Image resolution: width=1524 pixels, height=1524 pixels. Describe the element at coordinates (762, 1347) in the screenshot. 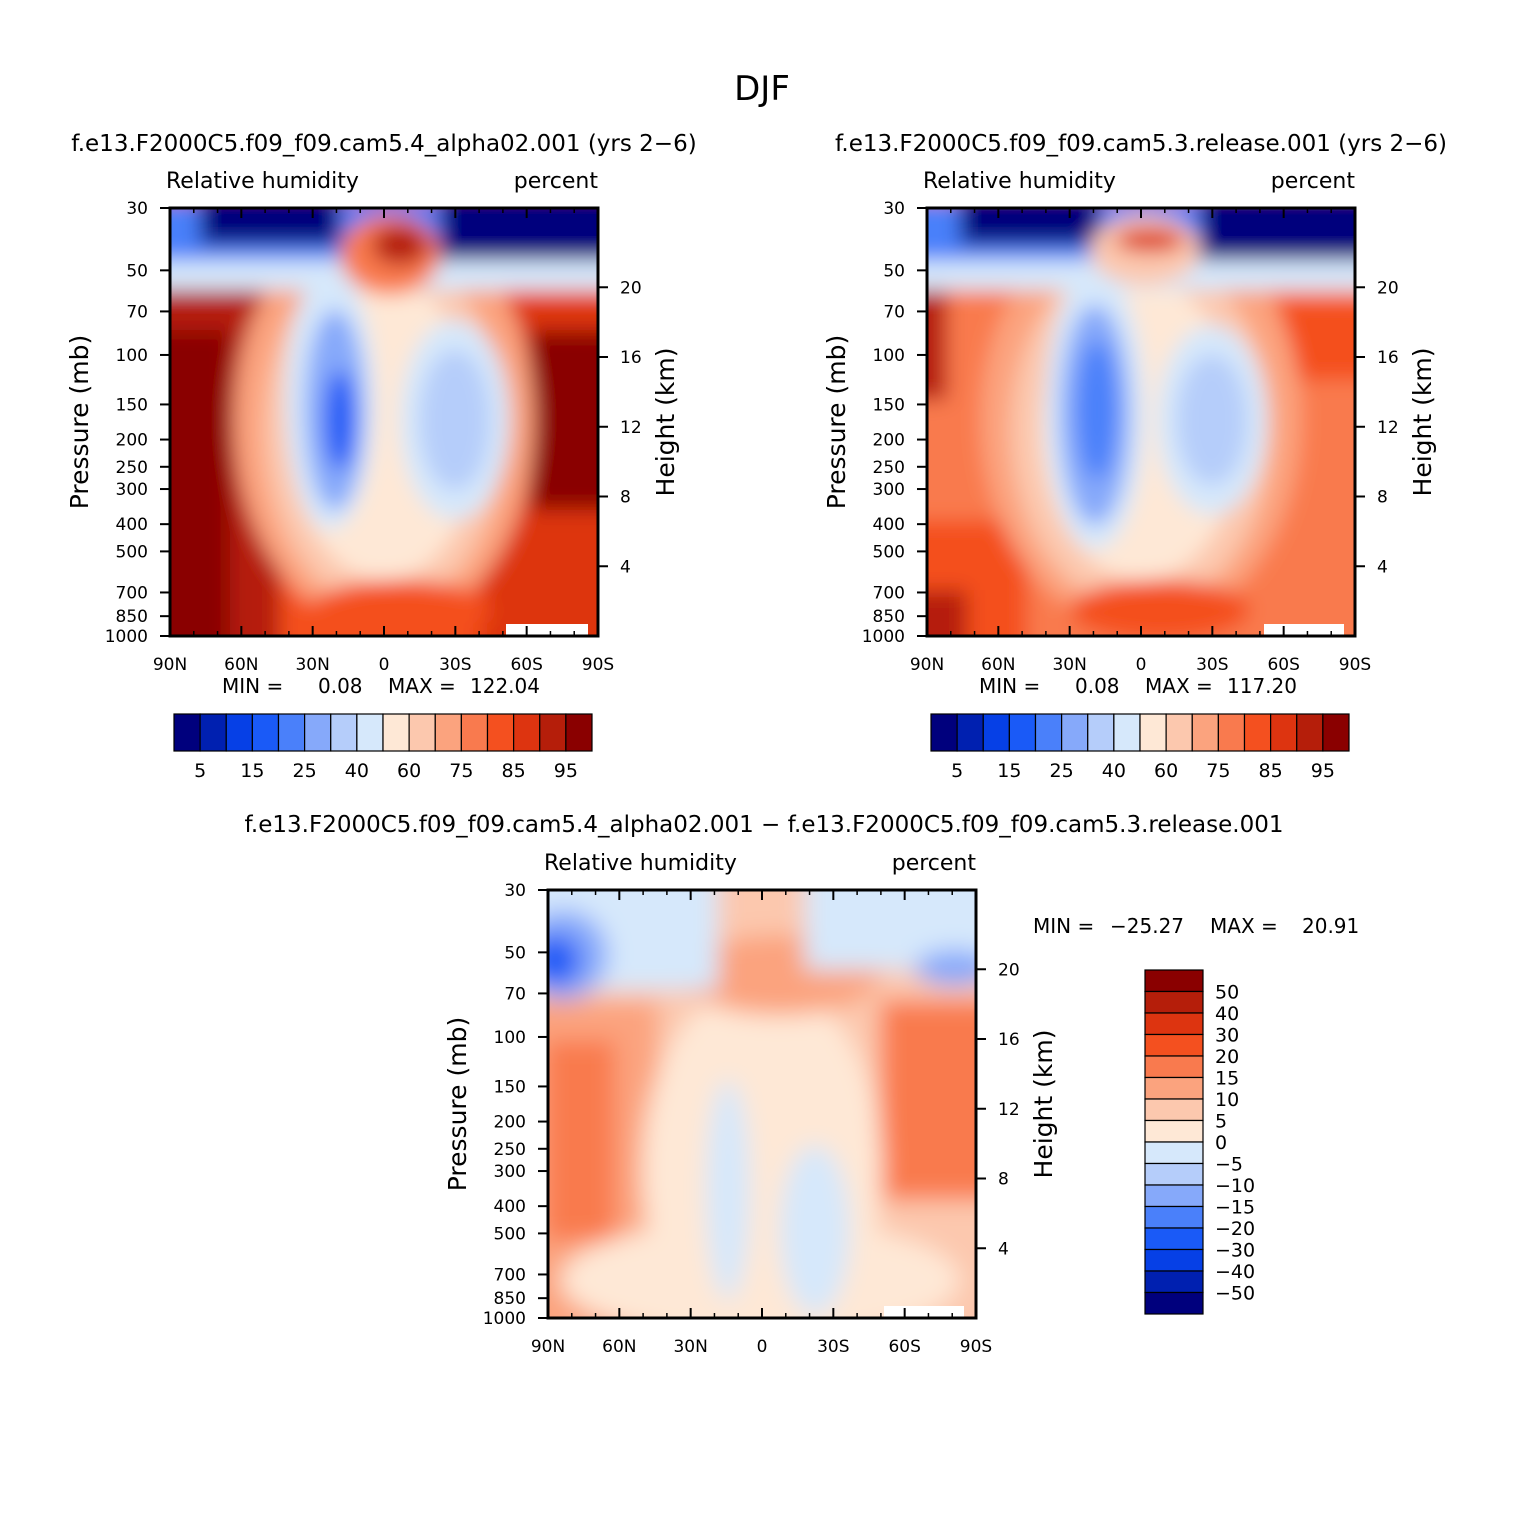

I see `panel-3-x-tick-label: 0` at that location.